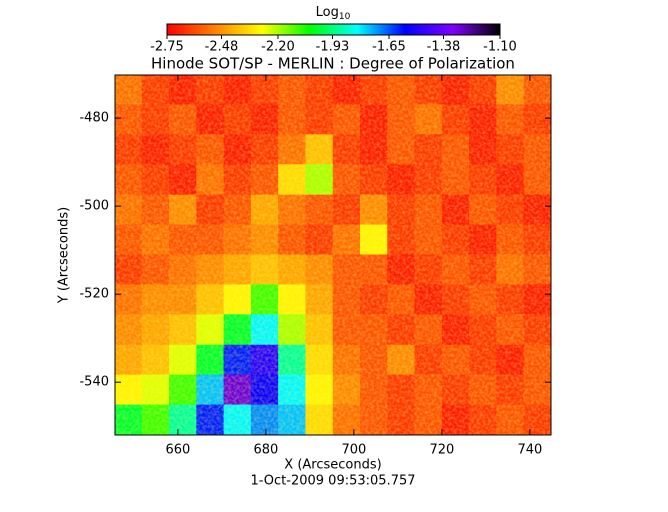 Image resolution: width=668 pixels, height=512 pixels. I want to click on colorbar-tick-label: -2.48, so click(222, 47).